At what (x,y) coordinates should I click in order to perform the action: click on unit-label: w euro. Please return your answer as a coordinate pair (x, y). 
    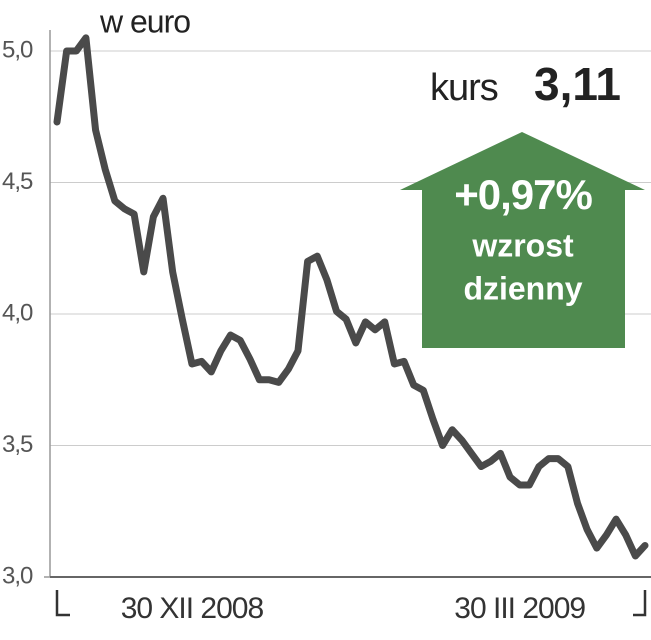
    Looking at the image, I should click on (144, 21).